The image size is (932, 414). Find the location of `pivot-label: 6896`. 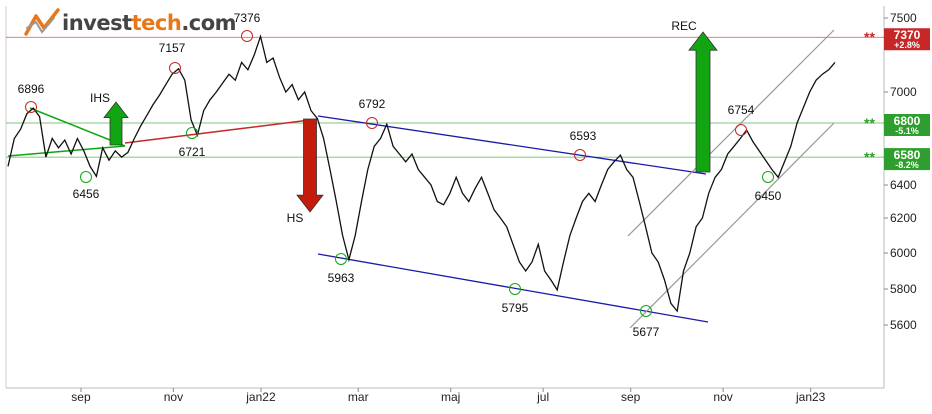

pivot-label: 6896 is located at coordinates (31, 89).